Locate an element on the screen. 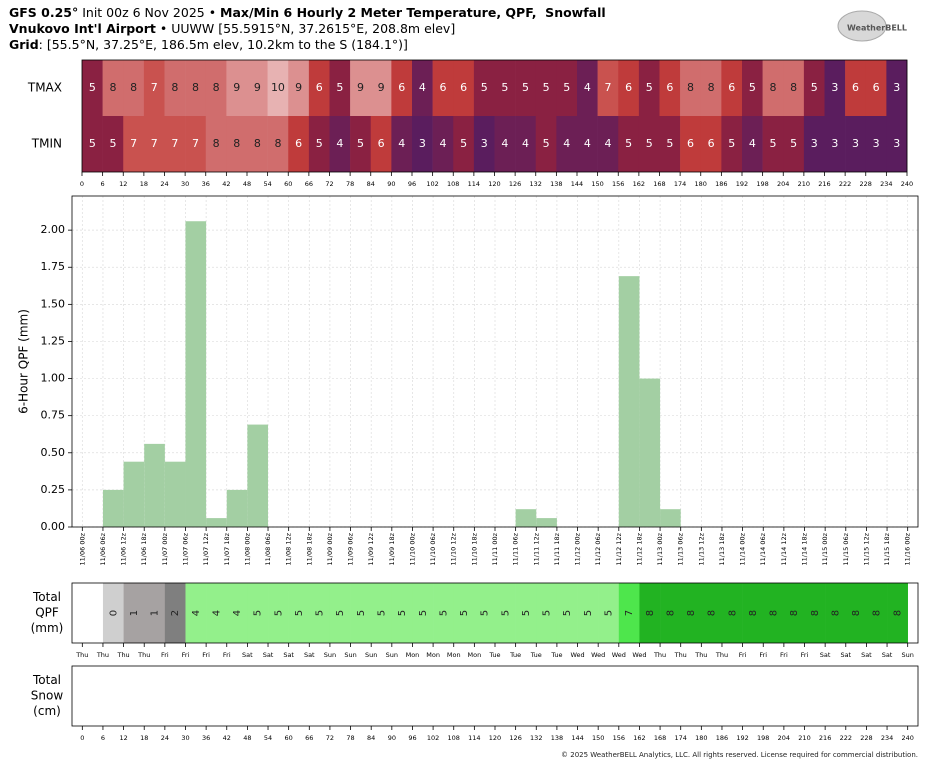 The height and width of the screenshot is (768, 935). x-tick-label: 60 is located at coordinates (288, 184).